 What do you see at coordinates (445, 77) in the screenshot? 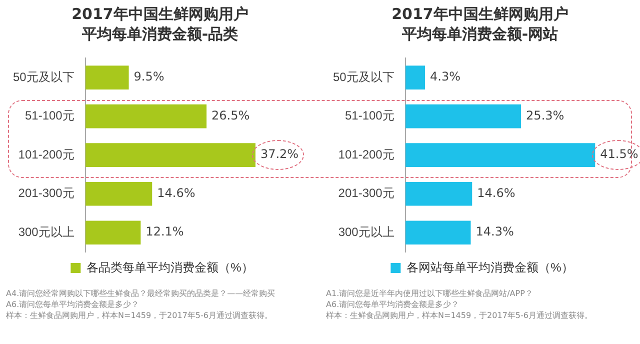
I see `data-label: 4.3%` at bounding box center [445, 77].